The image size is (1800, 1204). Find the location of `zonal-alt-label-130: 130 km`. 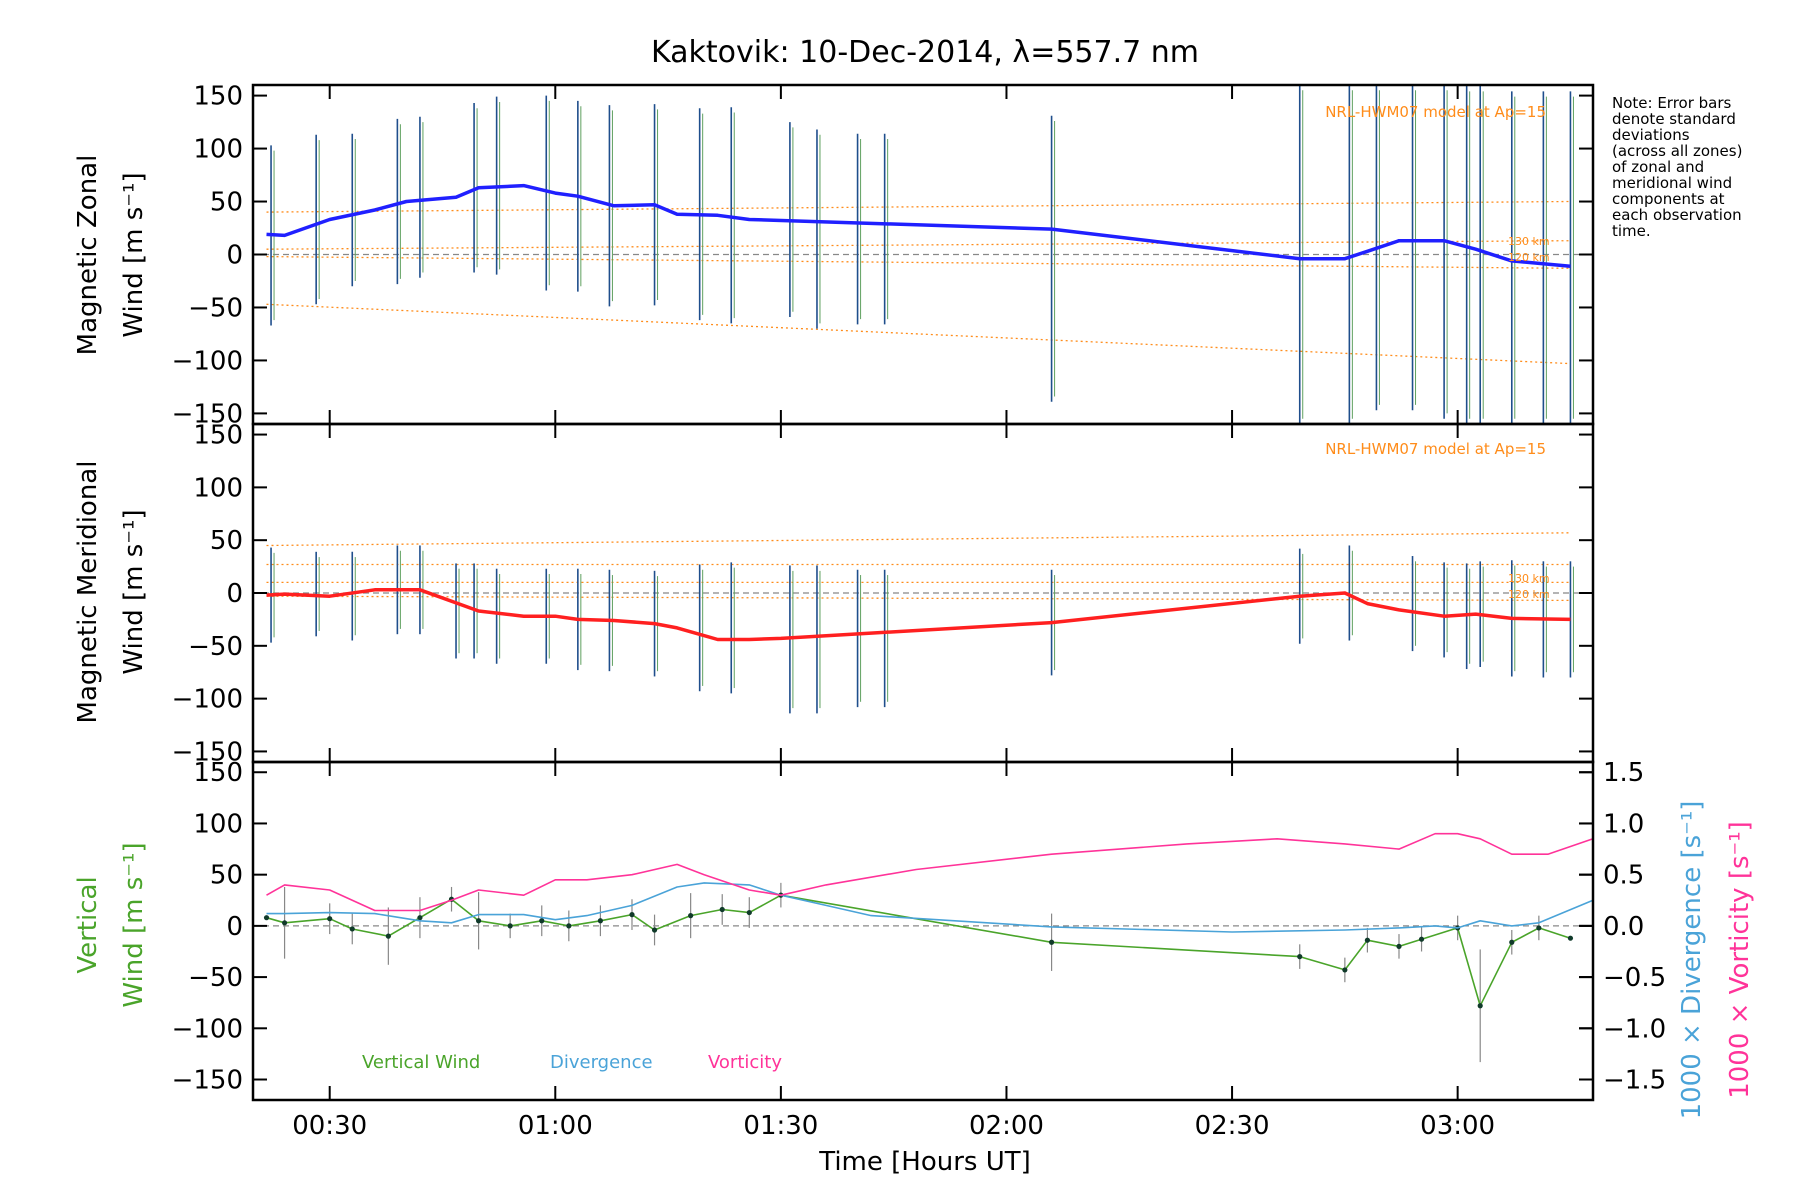

zonal-alt-label-130: 130 km is located at coordinates (1529, 241).